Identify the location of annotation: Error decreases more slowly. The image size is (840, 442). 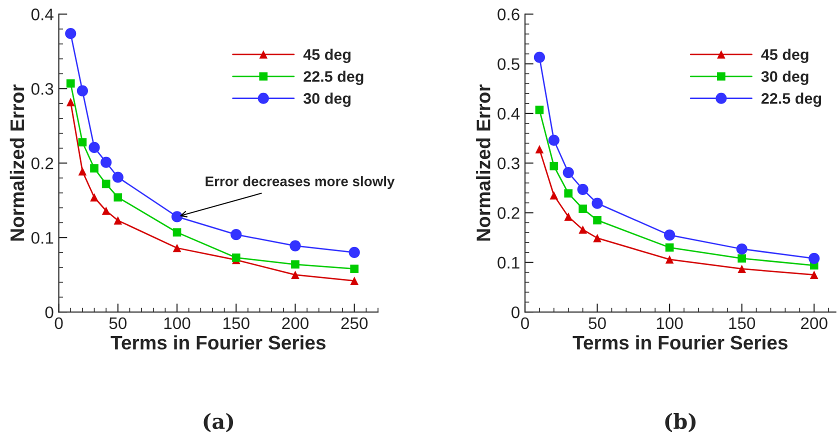
(300, 183).